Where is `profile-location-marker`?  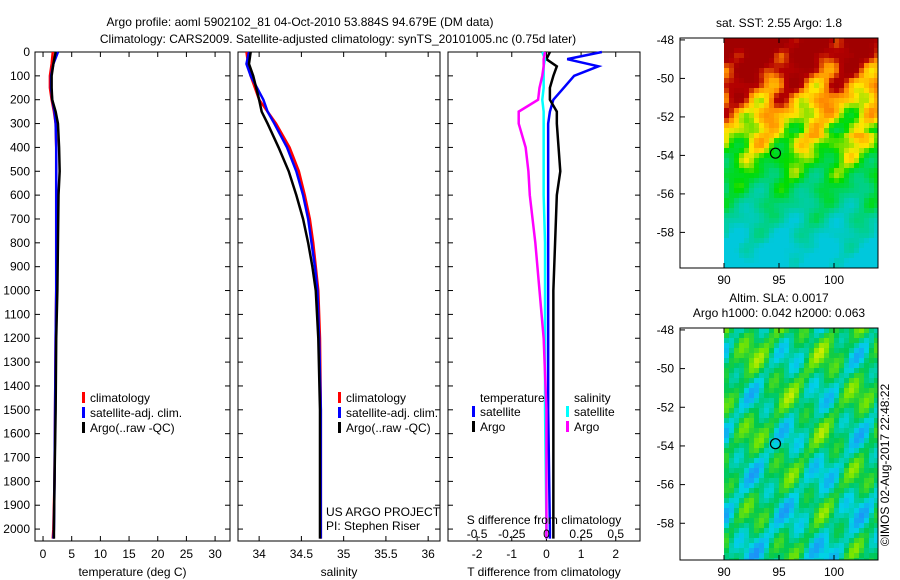
profile-location-marker is located at coordinates (775, 444).